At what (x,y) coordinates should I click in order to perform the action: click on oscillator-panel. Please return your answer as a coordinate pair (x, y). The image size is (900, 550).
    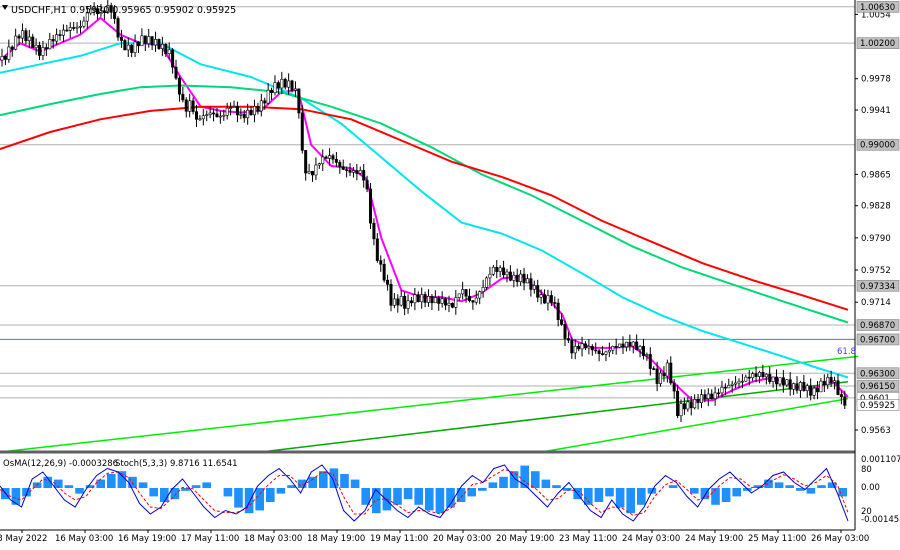
    Looking at the image, I should click on (424, 493).